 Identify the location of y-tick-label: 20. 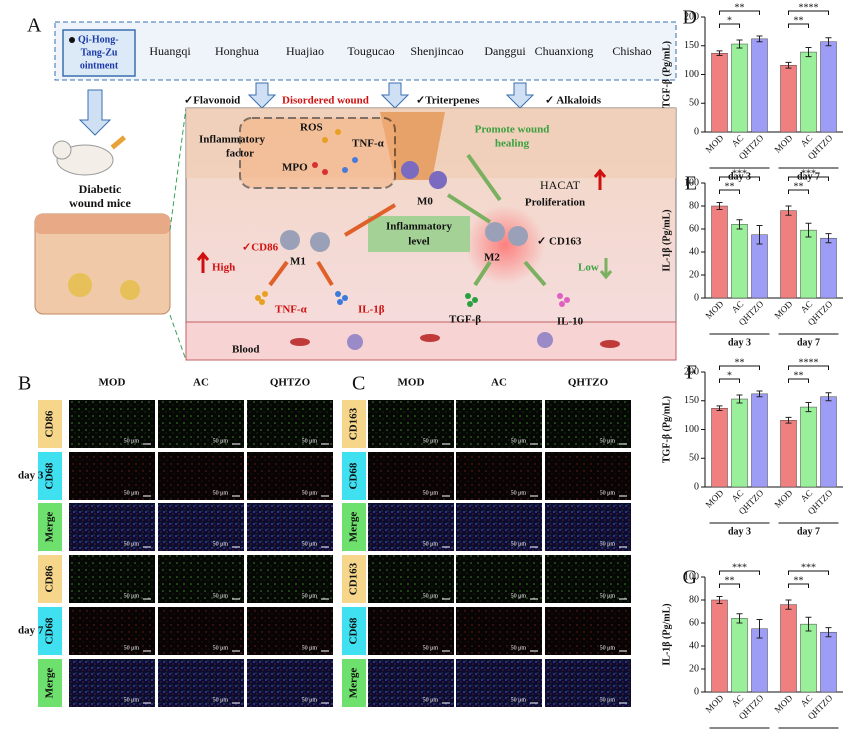
(694, 274).